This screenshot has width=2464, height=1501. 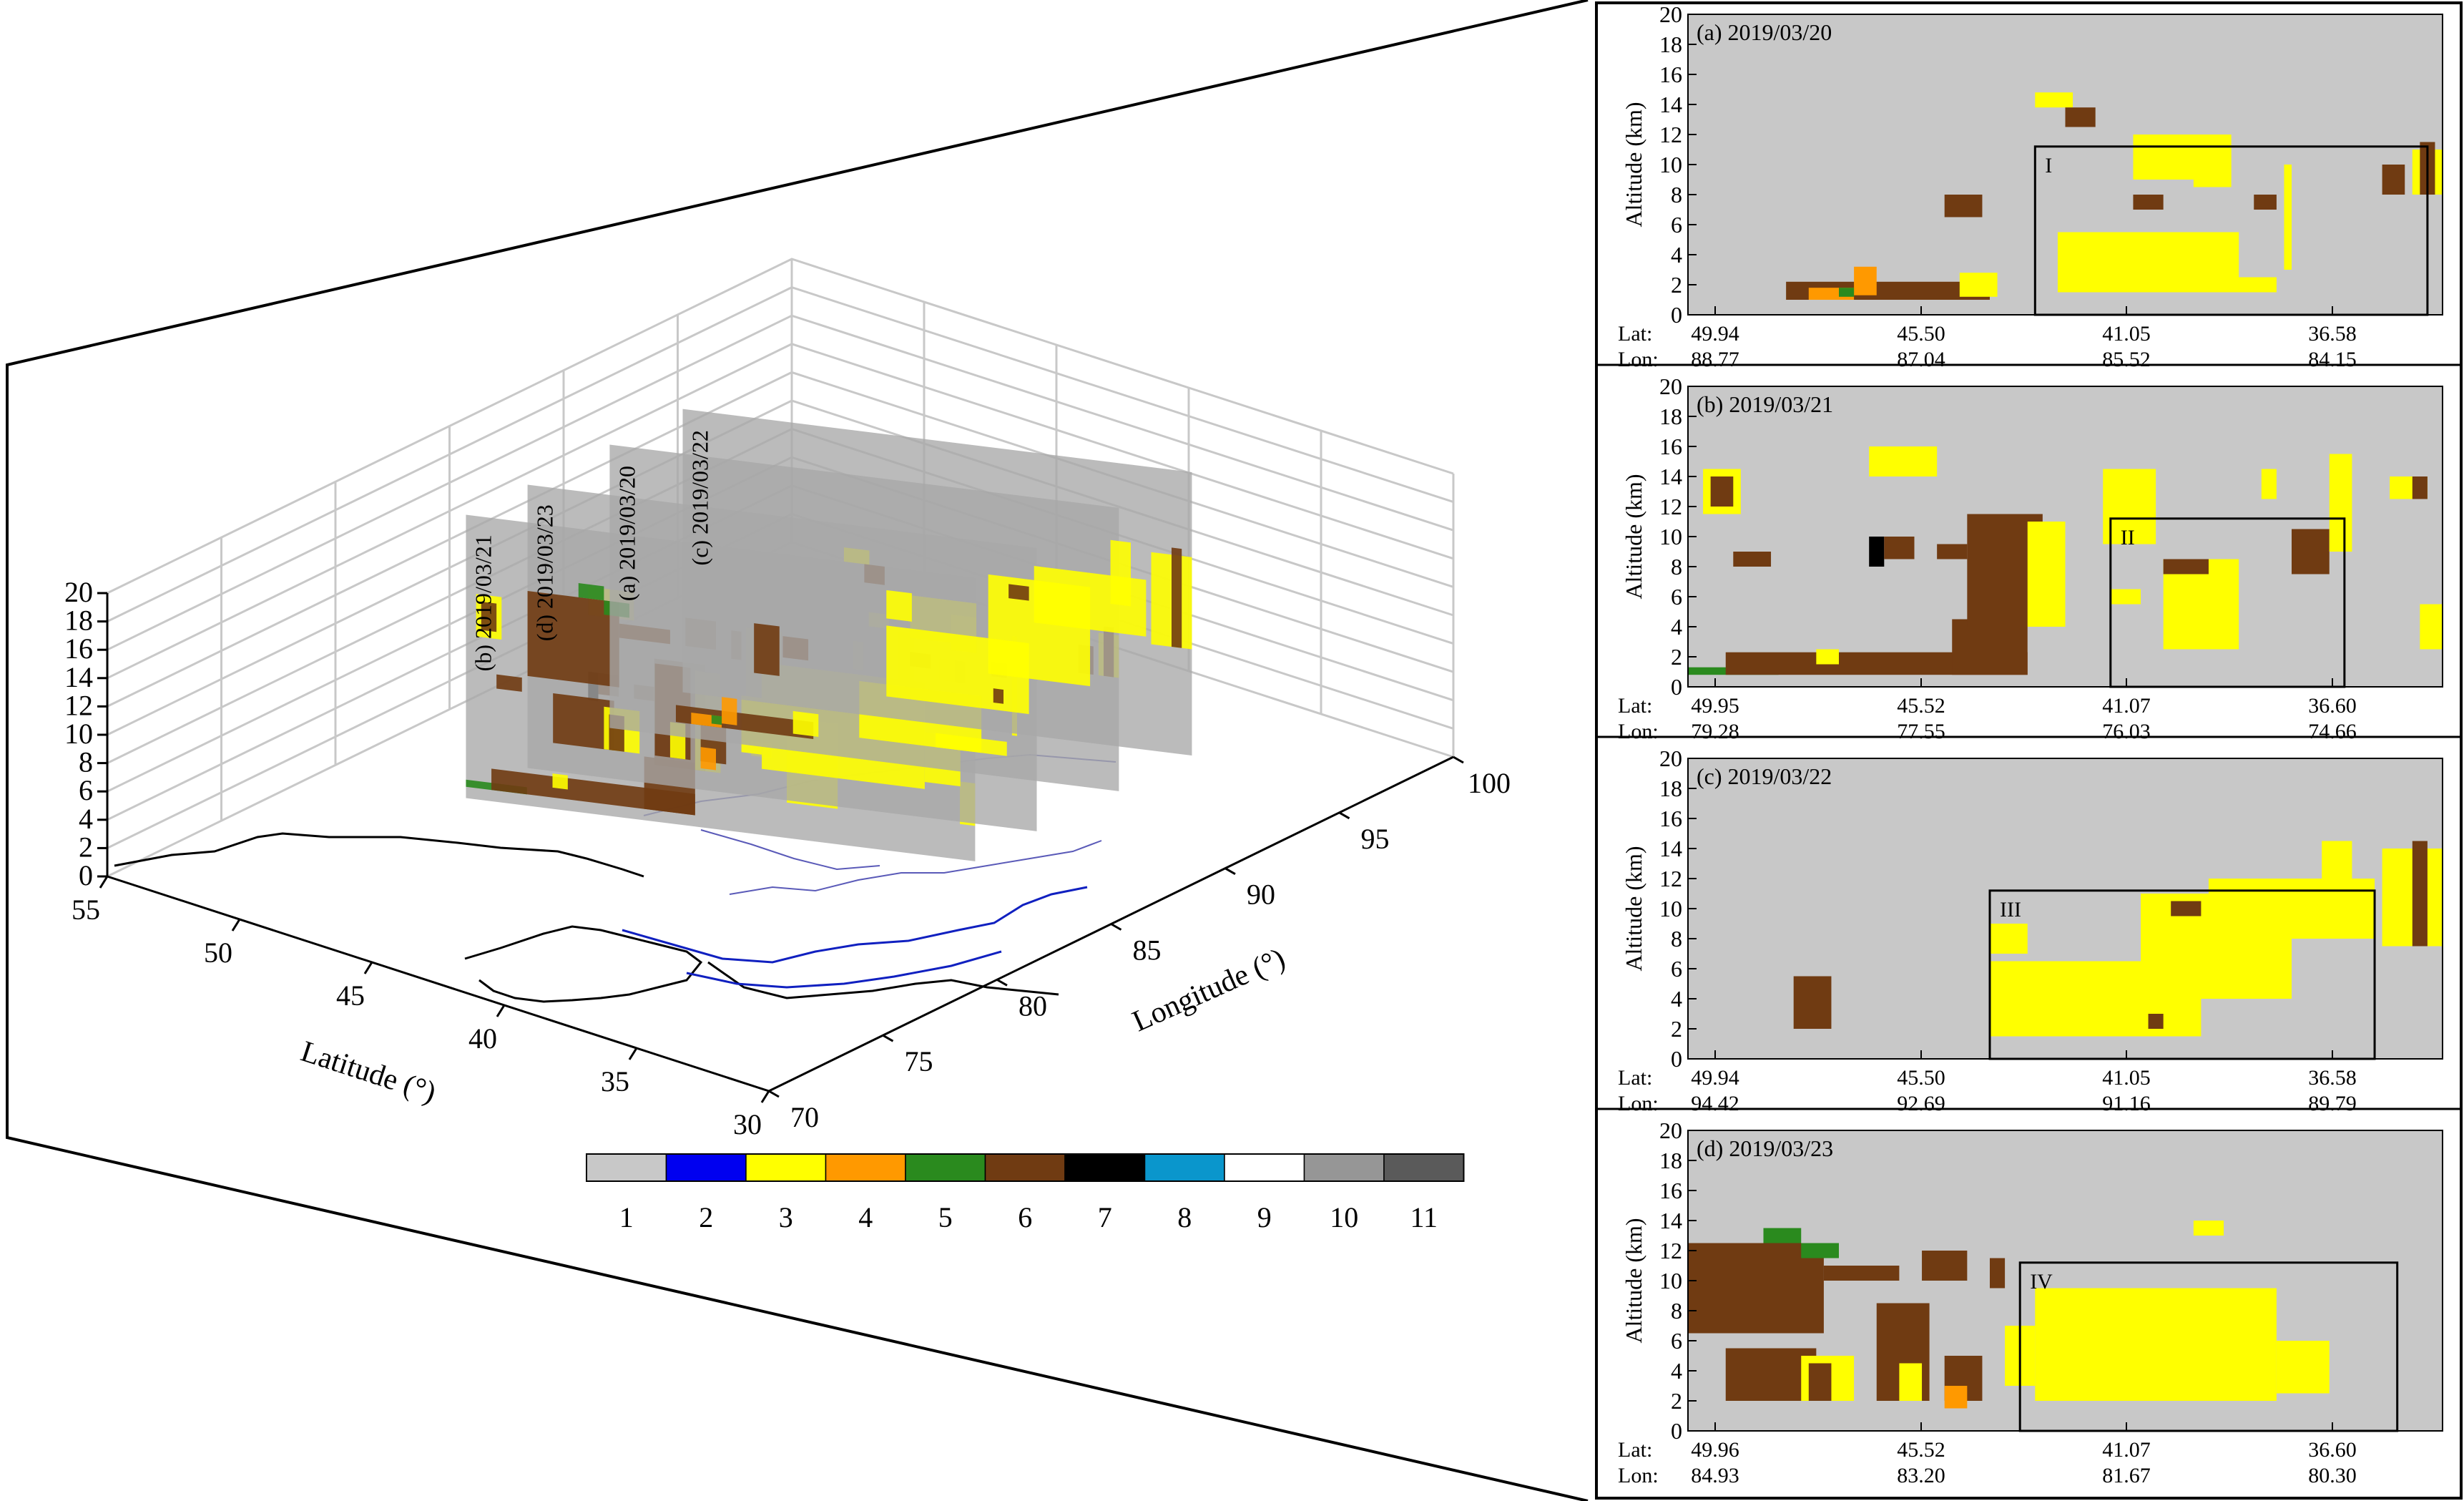 What do you see at coordinates (379, 855) in the screenshot?
I see `region-border` at bounding box center [379, 855].